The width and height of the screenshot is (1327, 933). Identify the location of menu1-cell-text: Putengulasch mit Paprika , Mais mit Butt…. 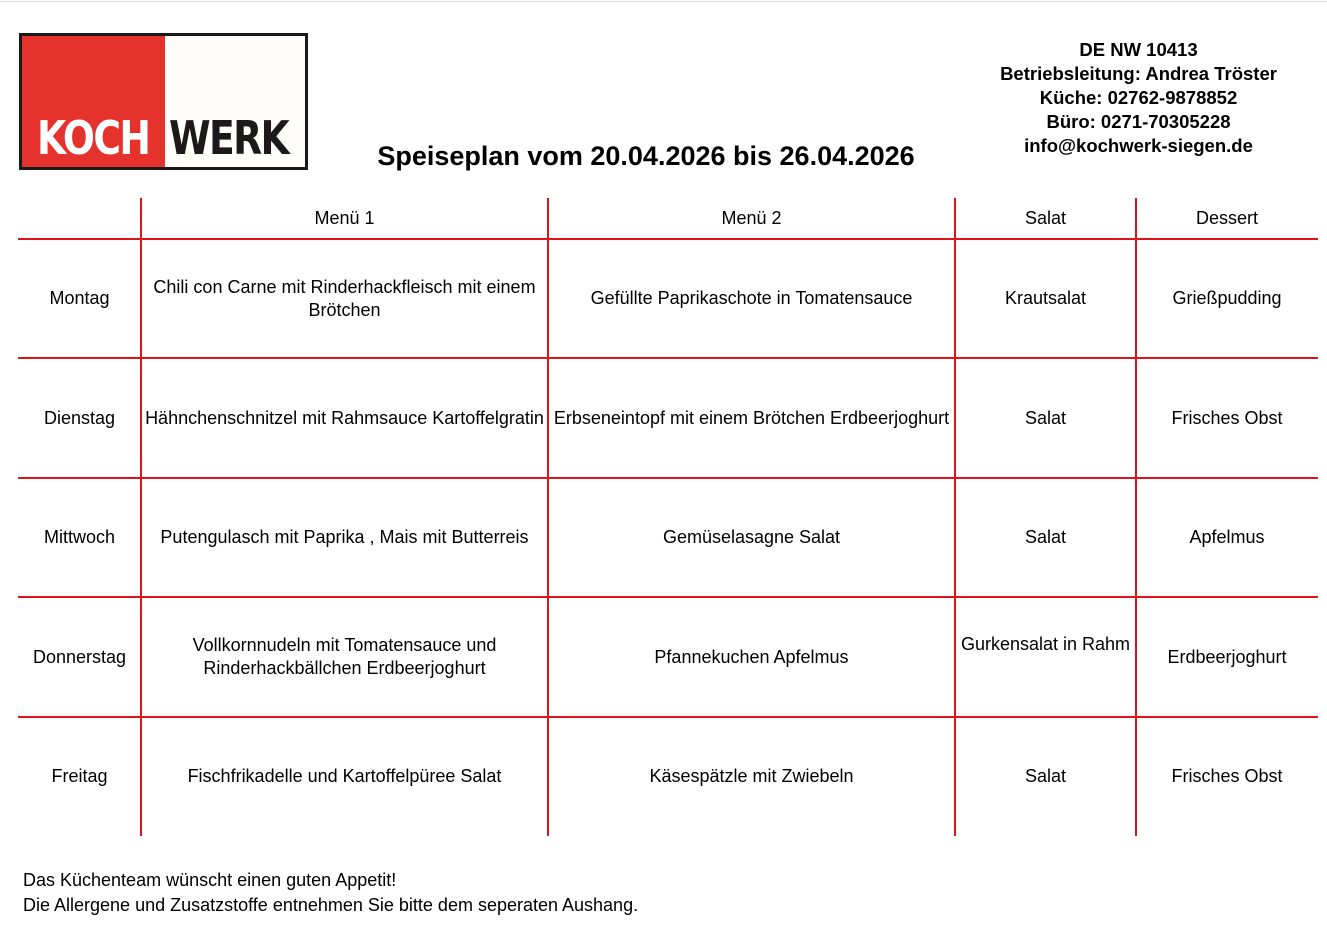
(344, 537).